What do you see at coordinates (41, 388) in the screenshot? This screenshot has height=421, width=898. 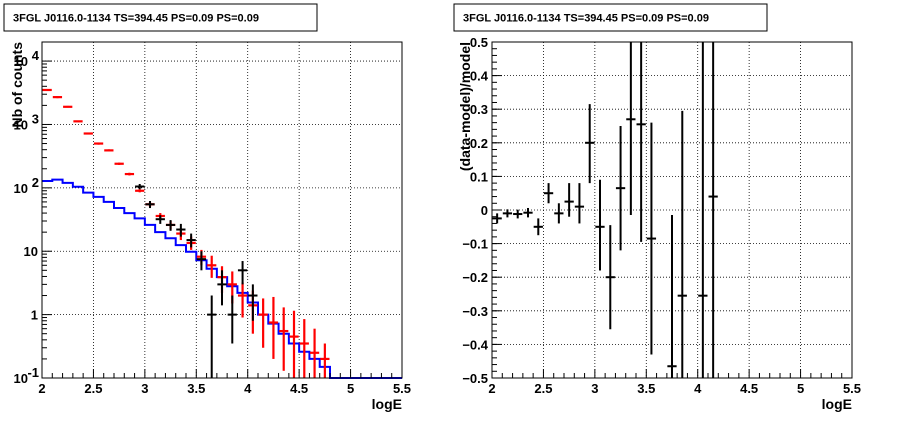 I see `left-x-tick-label: 2` at bounding box center [41, 388].